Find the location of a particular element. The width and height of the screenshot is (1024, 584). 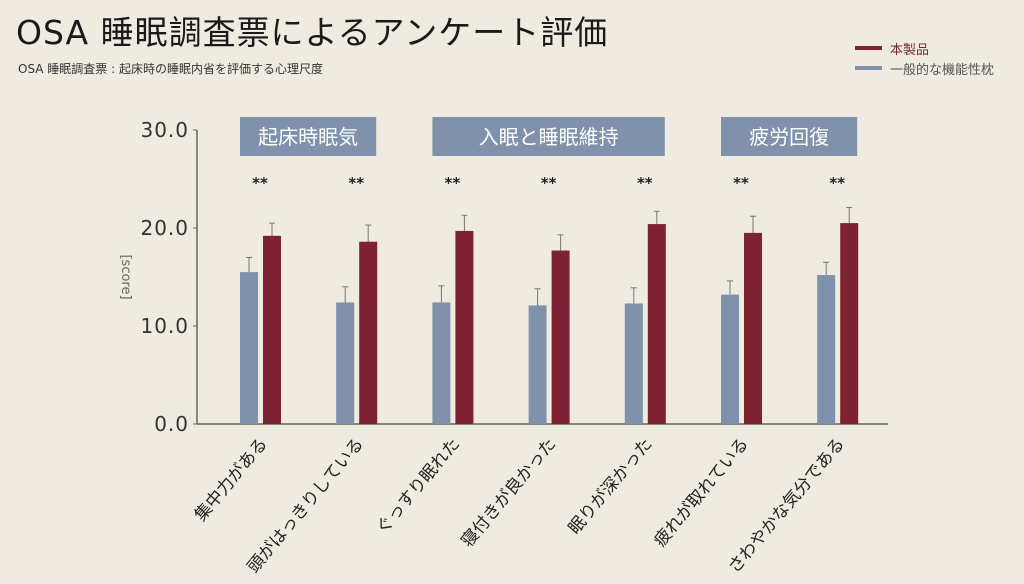

legend-swatch-product is located at coordinates (868, 48).